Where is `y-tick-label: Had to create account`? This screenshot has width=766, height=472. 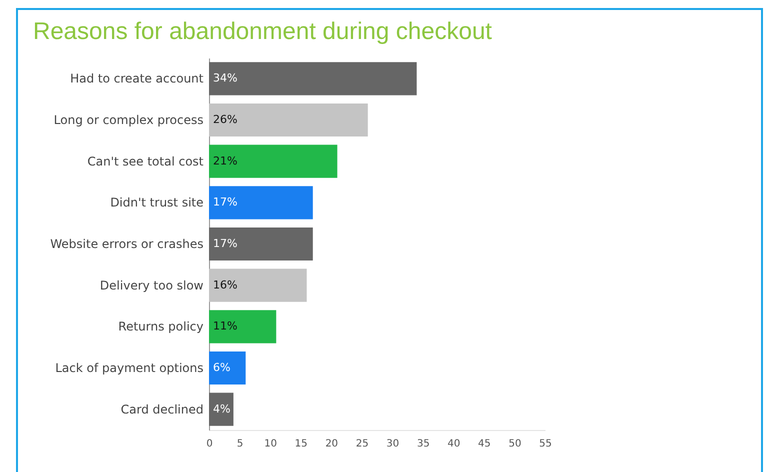 y-tick-label: Had to create account is located at coordinates (137, 79).